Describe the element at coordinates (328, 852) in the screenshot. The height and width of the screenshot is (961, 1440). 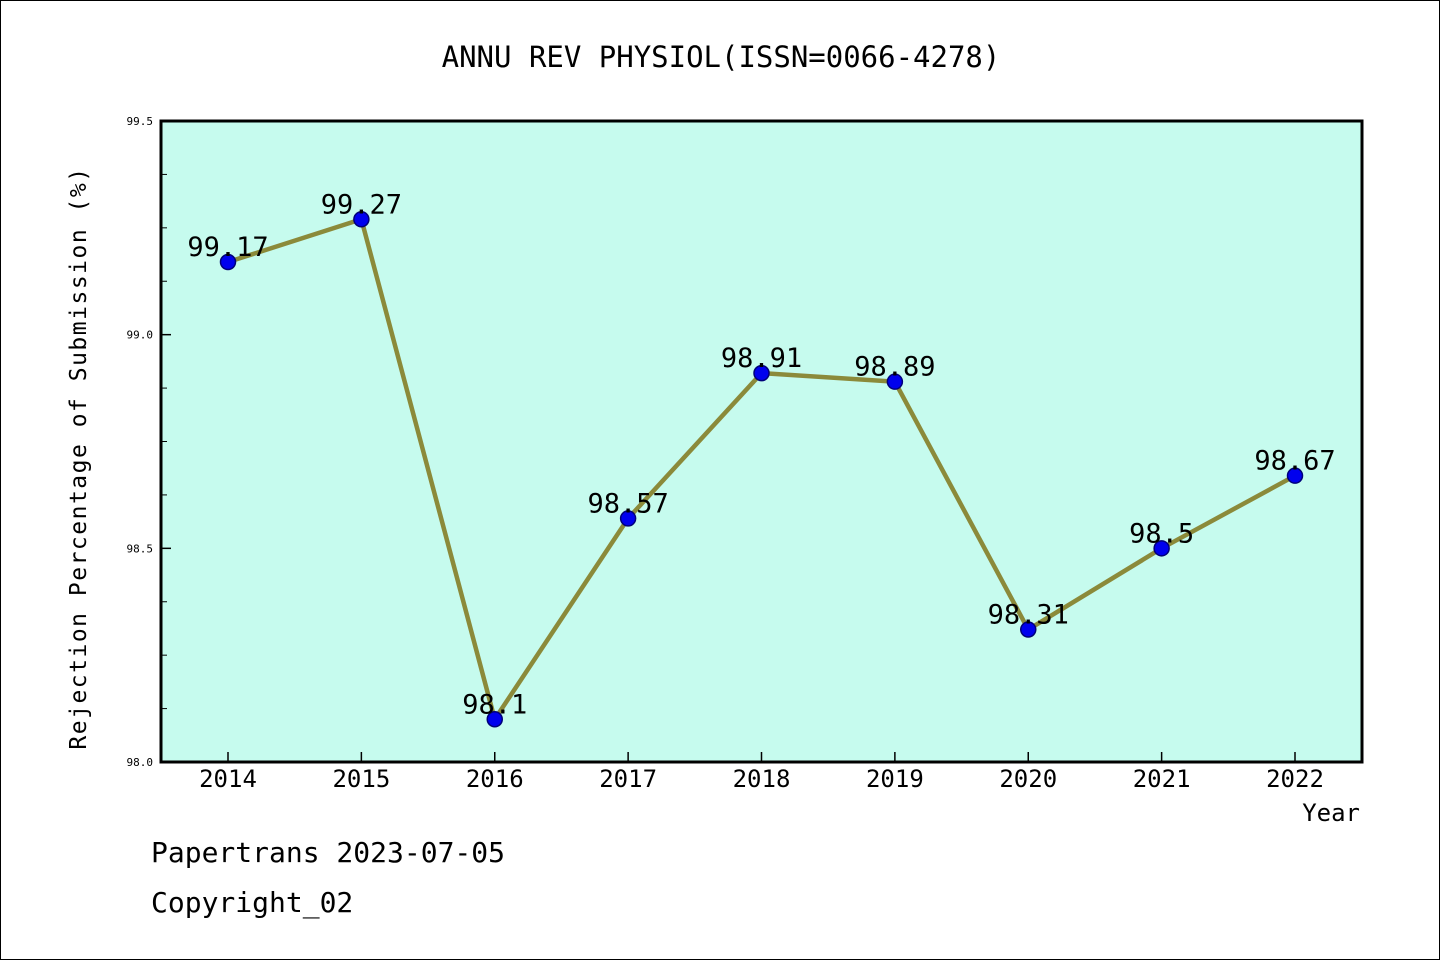
I see `footer-date-text: Papertrans 2023-07-05` at that location.